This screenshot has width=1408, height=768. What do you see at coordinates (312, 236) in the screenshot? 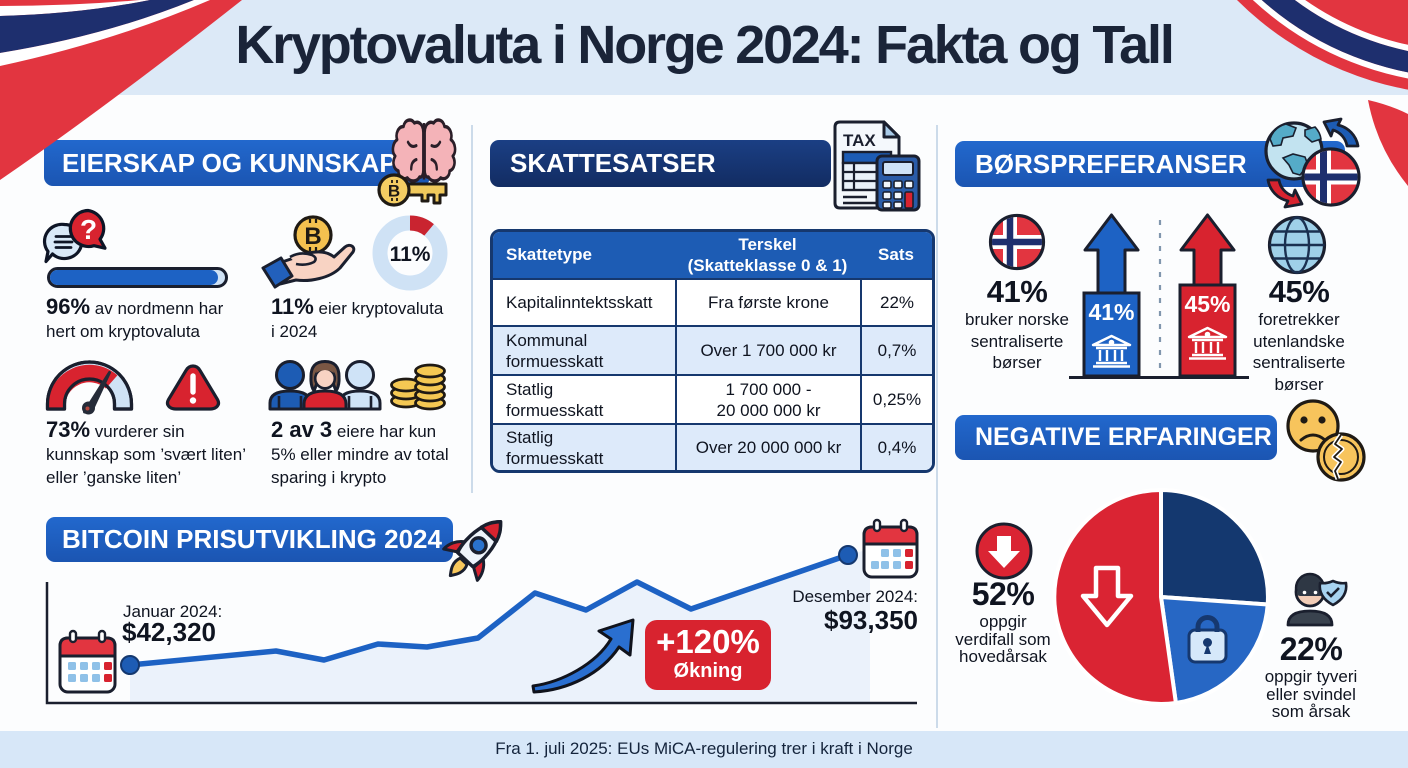
I see `svg-text: B` at bounding box center [312, 236].